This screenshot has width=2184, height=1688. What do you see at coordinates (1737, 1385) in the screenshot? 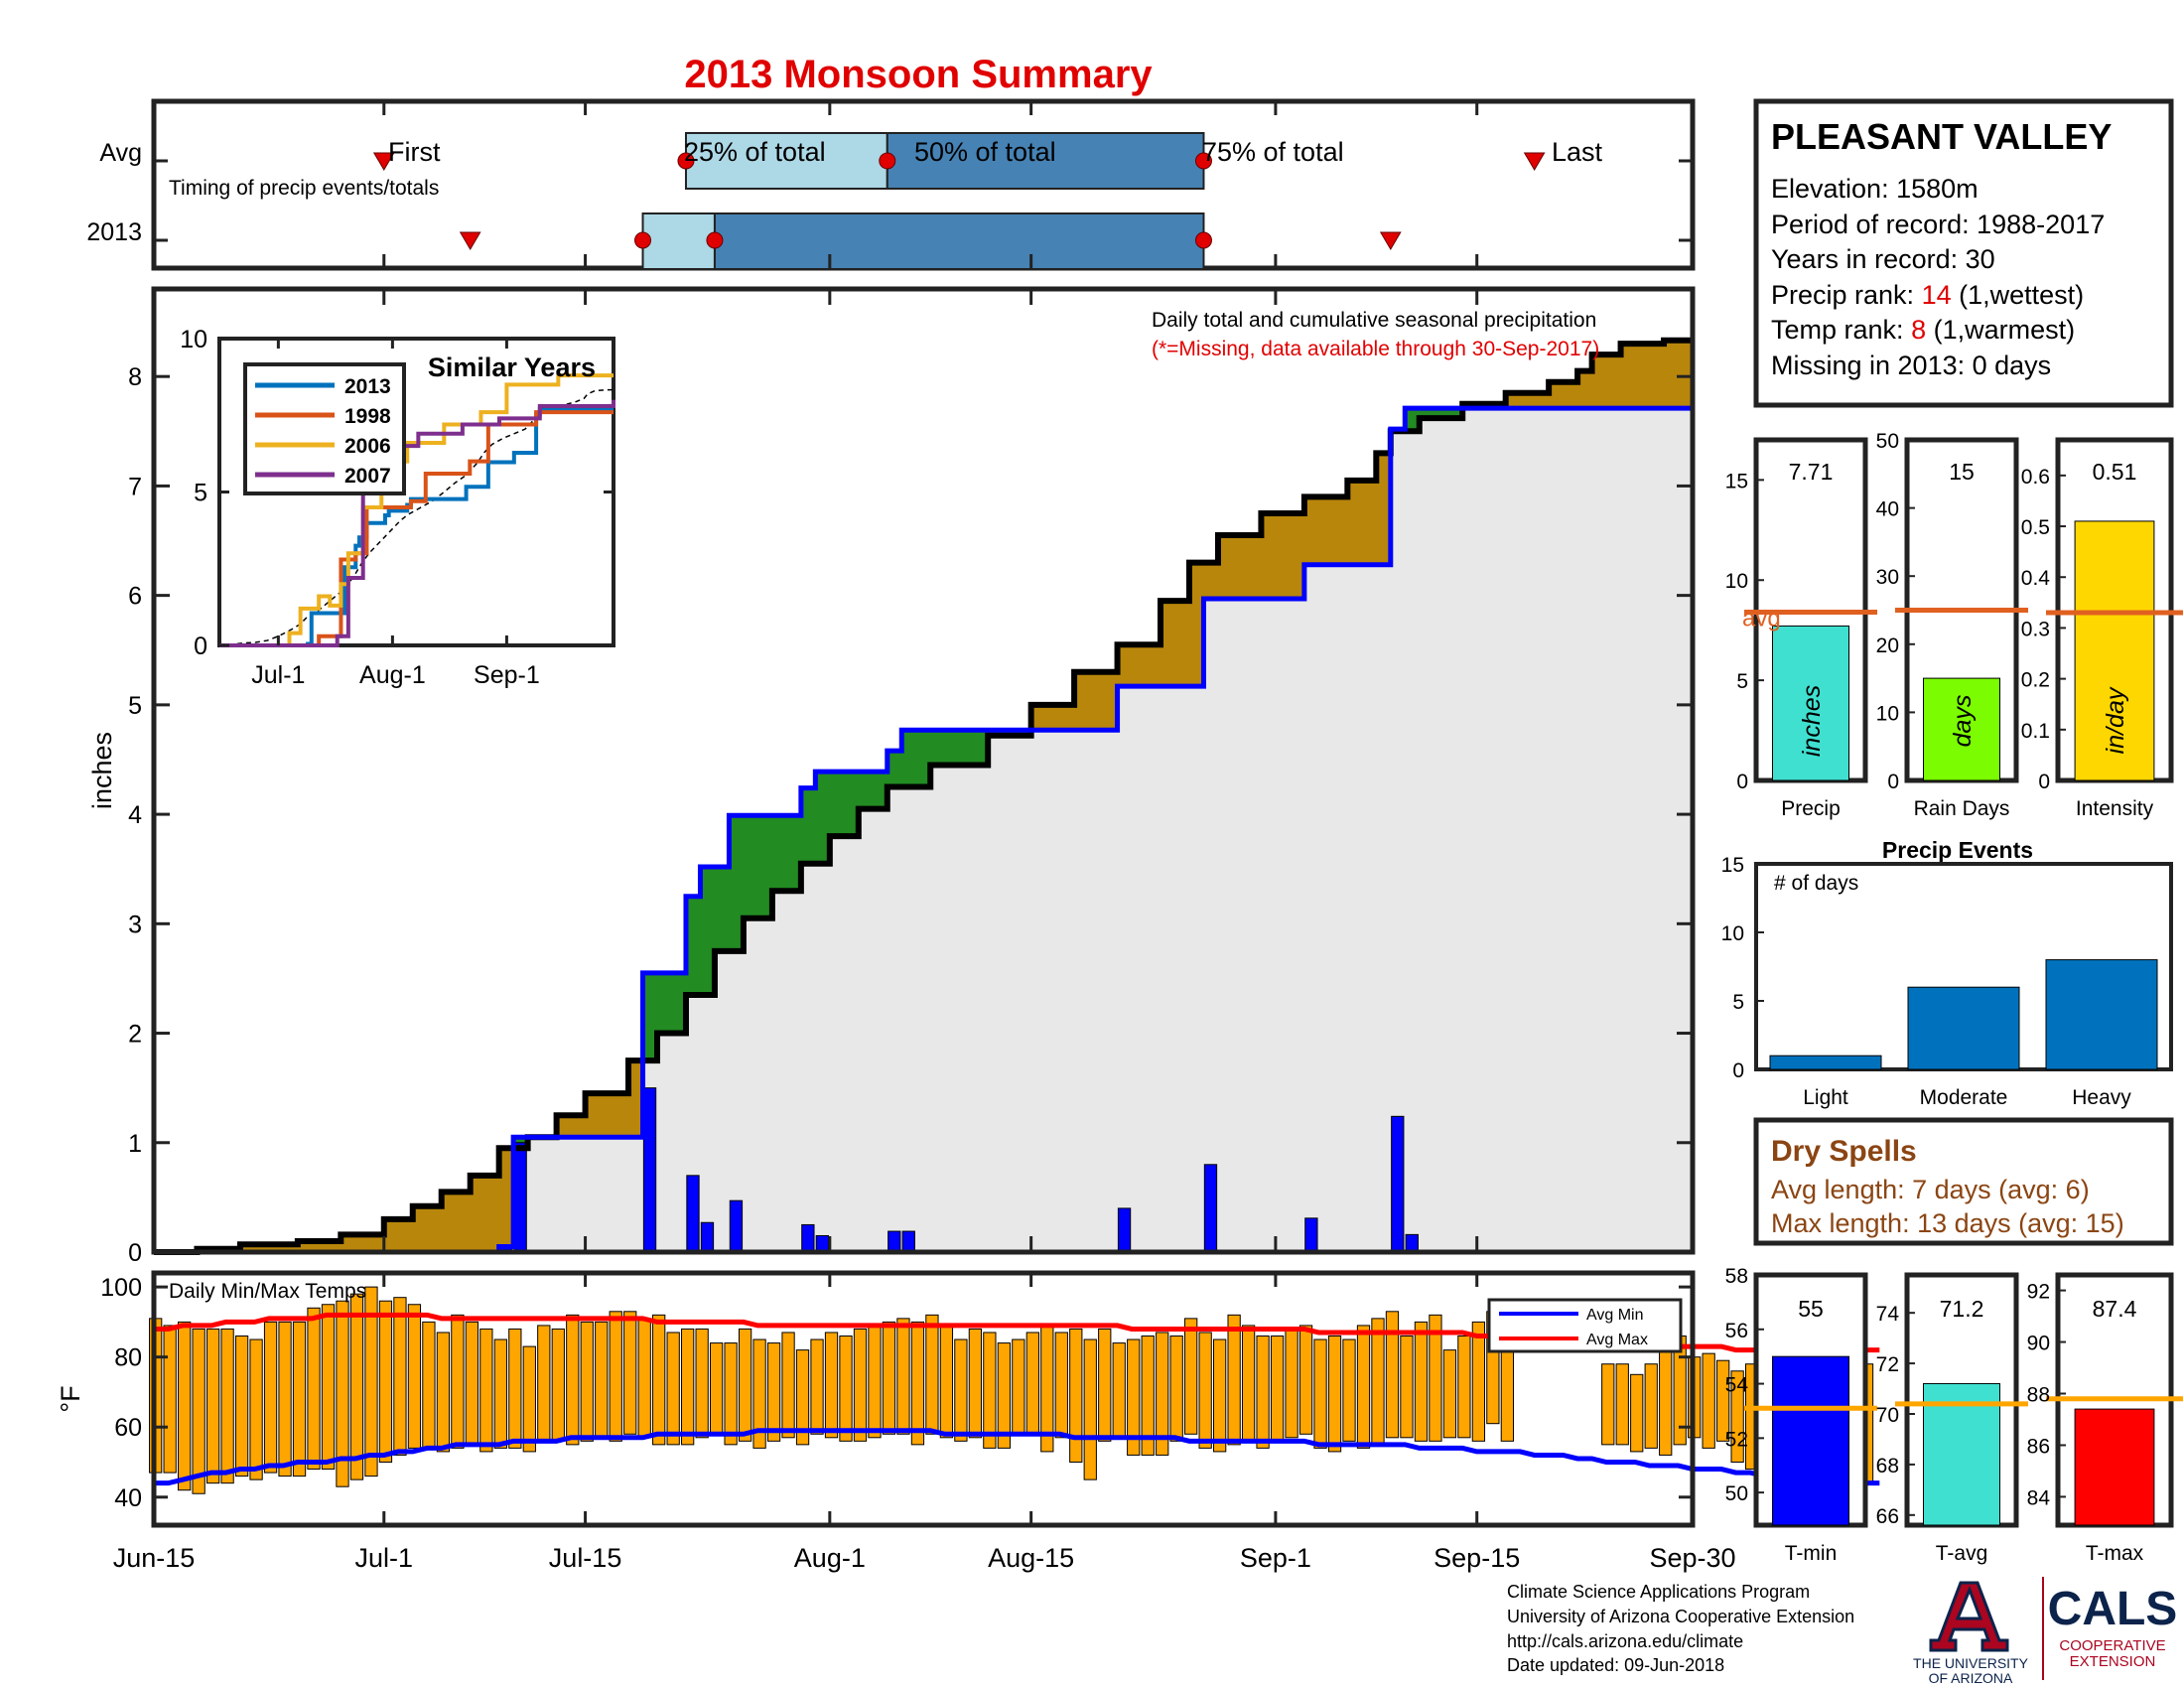
I see `temp-stat-ytick-label: 54` at bounding box center [1737, 1385].